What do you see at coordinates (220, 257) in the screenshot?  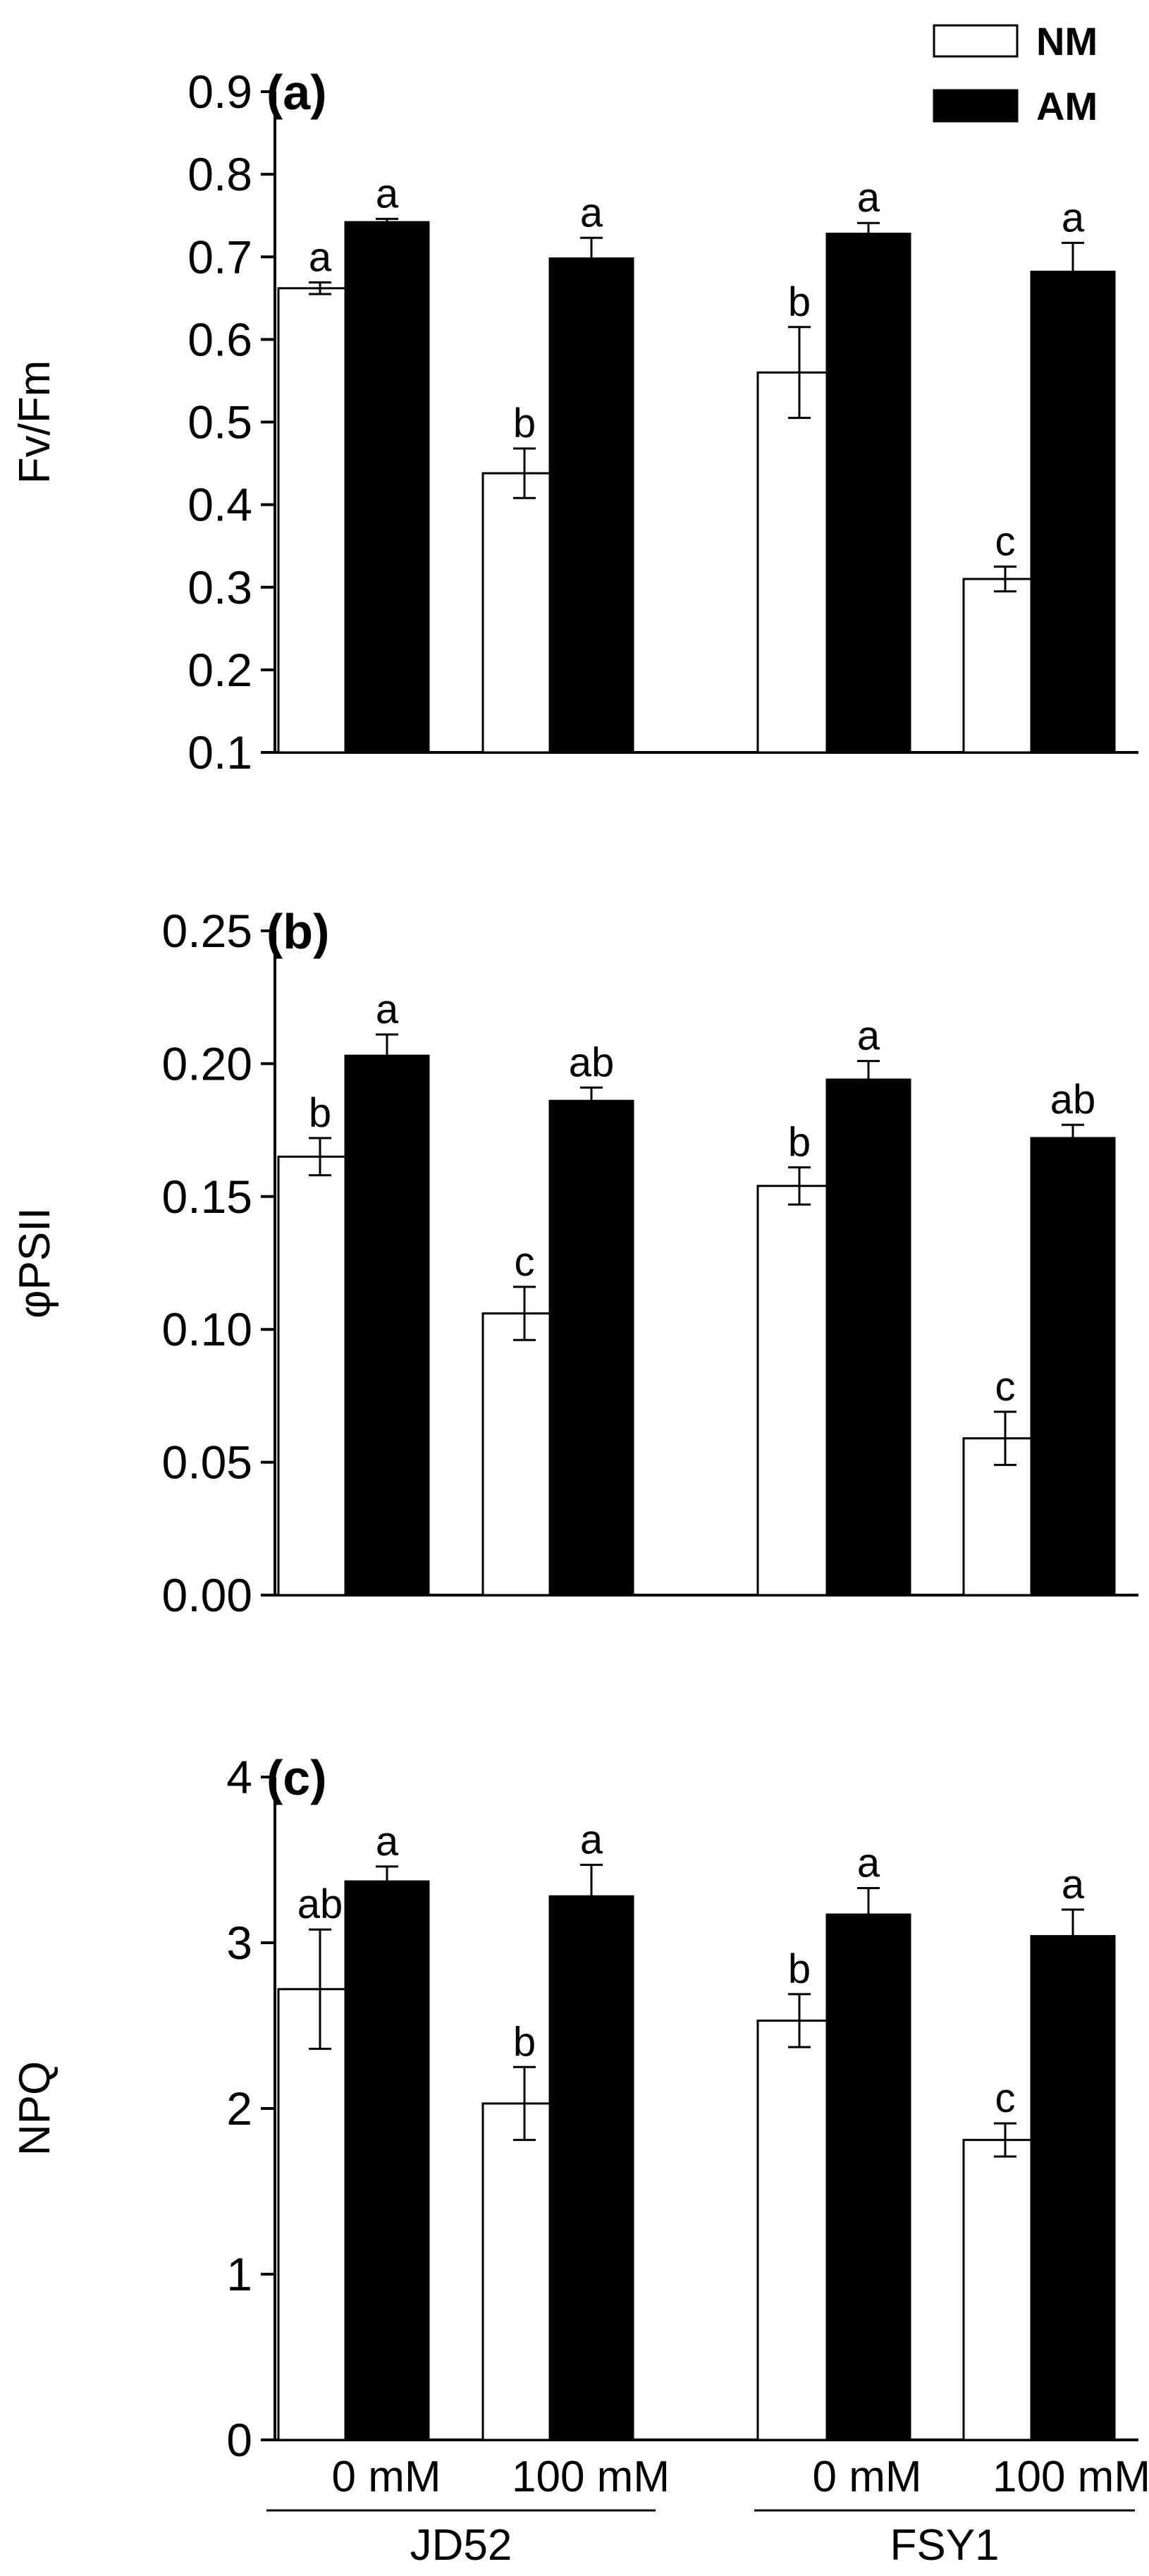 I see `panel-a-y-tick-label: 0.7` at bounding box center [220, 257].